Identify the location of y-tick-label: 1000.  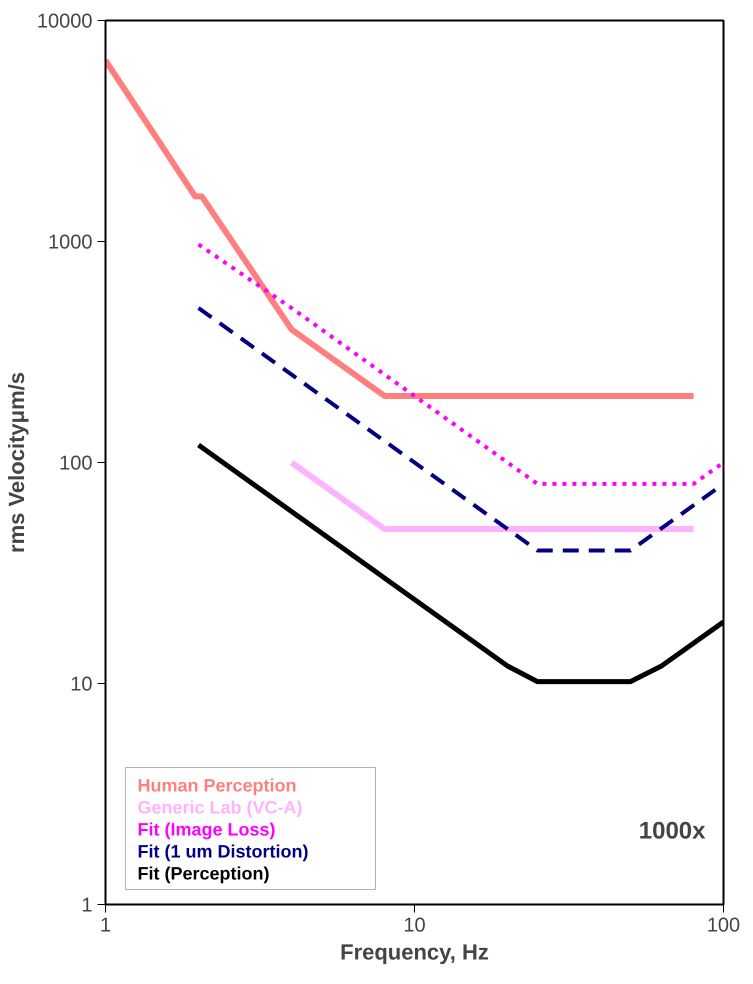
(70, 243).